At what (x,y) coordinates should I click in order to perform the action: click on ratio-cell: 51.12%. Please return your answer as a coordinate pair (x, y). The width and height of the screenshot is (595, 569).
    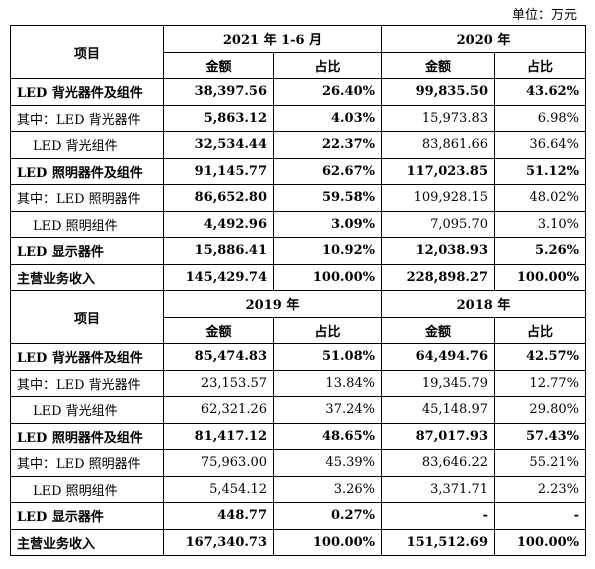
    Looking at the image, I should click on (540, 171).